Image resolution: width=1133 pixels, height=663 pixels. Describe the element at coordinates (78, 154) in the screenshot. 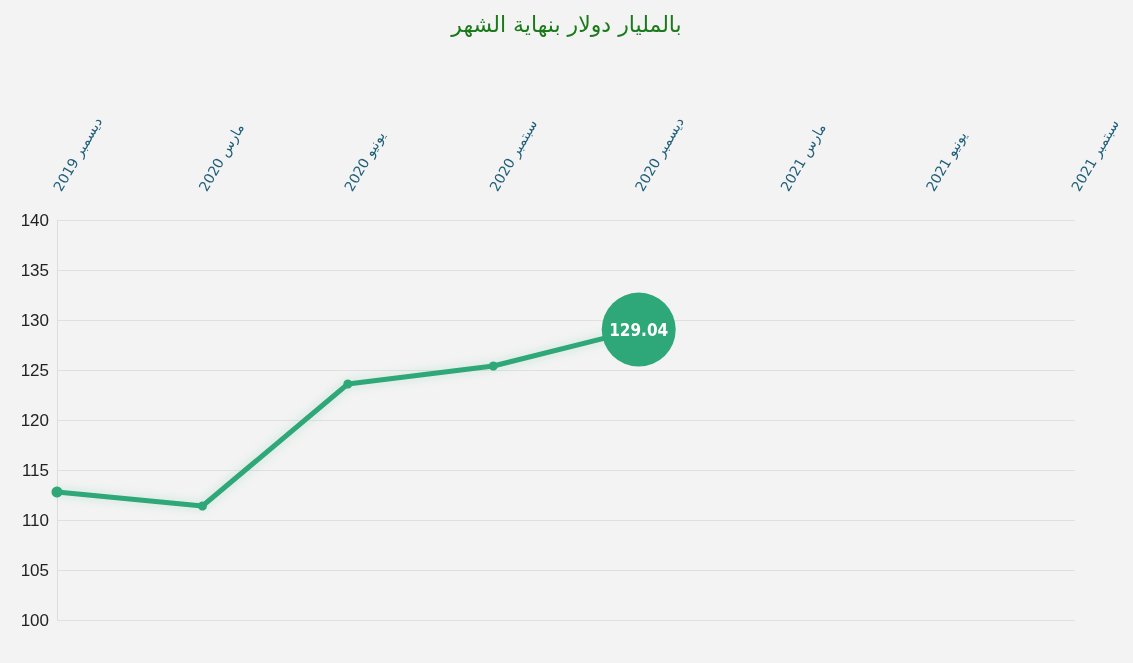

I see `x-tick-label: ديسمبر 2019` at that location.